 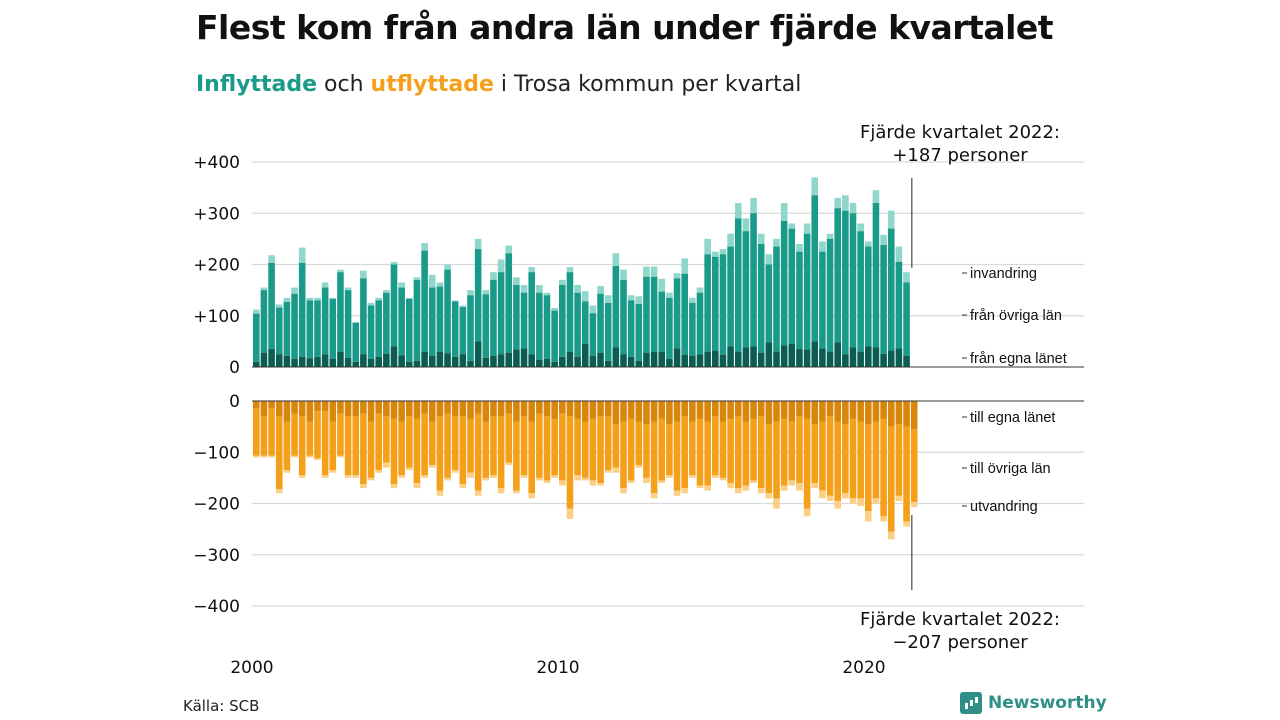 What do you see at coordinates (1033, 703) in the screenshot?
I see `newsworthy-logo: Newsworthy` at bounding box center [1033, 703].